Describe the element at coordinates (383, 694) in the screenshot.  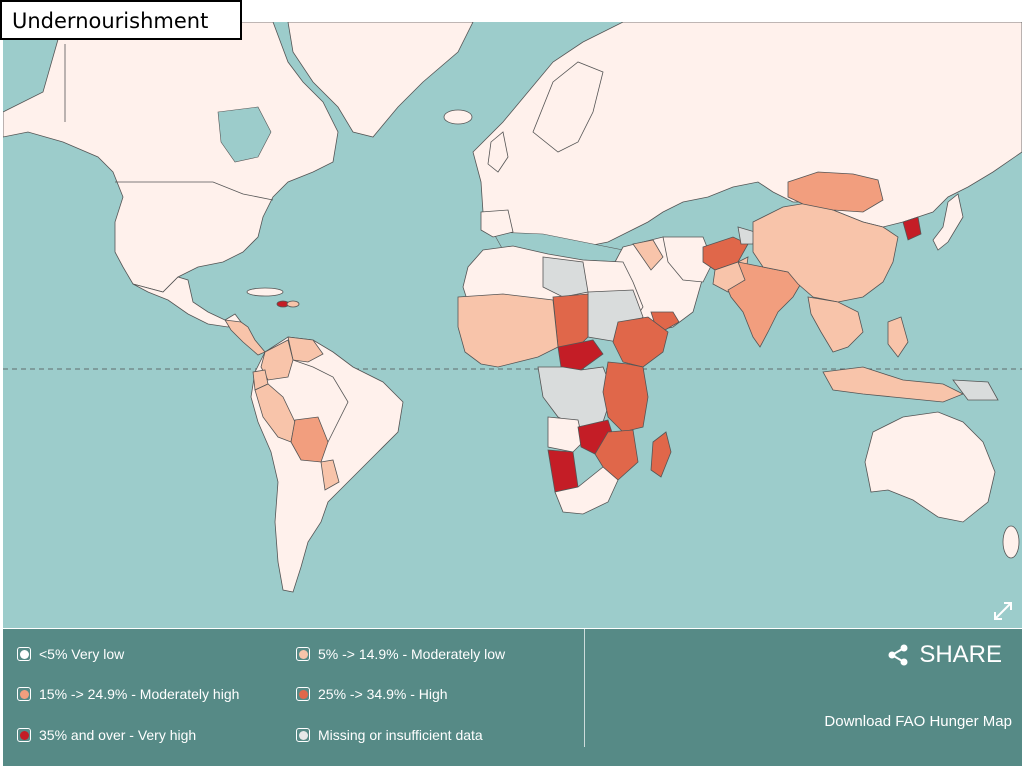
I see `legend-label: 25% -> 34.9% - High` at that location.